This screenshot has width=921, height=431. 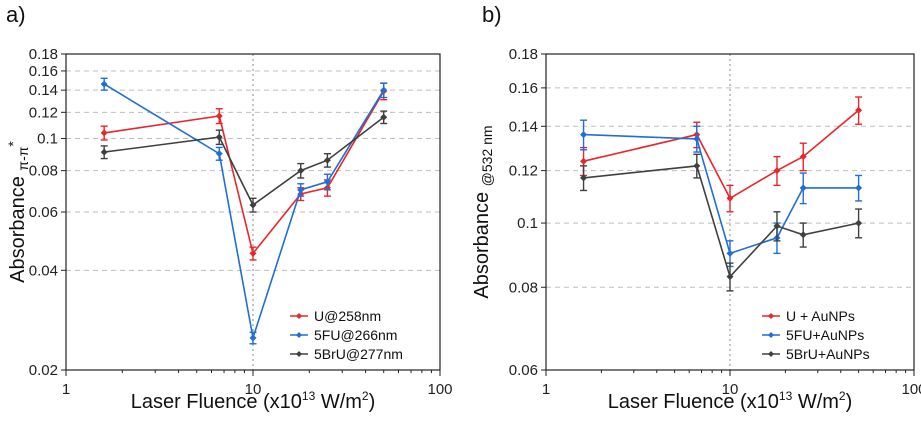 What do you see at coordinates (13, 144) in the screenshot?
I see `y-label-sup: *` at bounding box center [13, 144].